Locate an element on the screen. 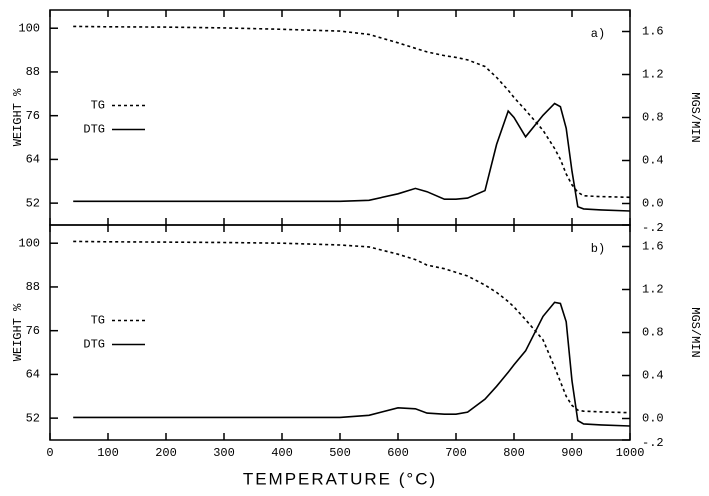 This screenshot has width=709, height=496. x-tick-label: 0 is located at coordinates (49, 453).